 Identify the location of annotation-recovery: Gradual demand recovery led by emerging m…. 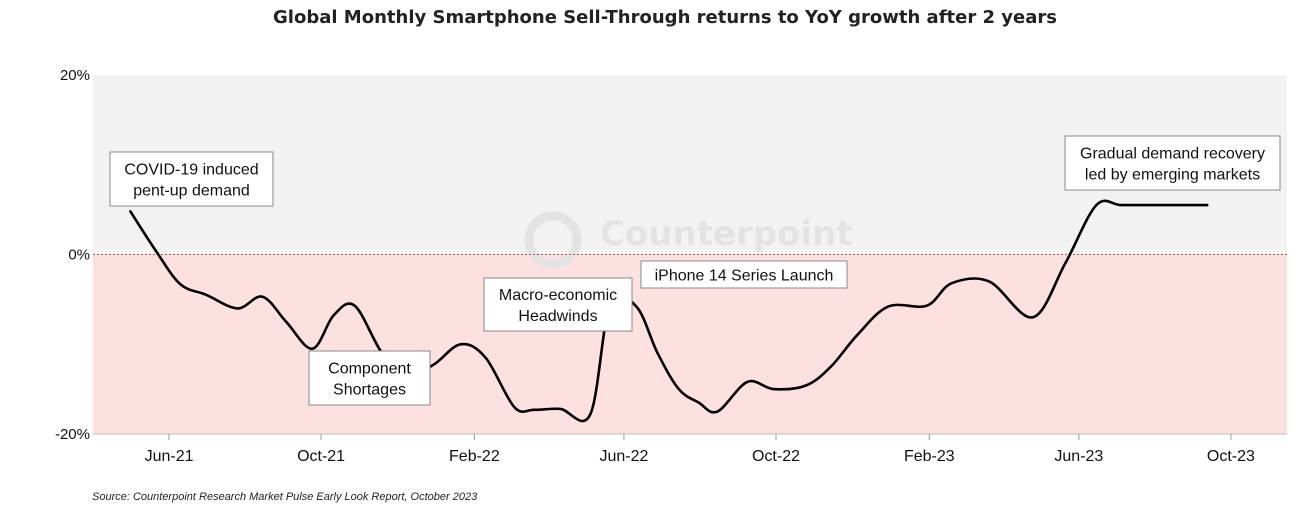
(1172, 163).